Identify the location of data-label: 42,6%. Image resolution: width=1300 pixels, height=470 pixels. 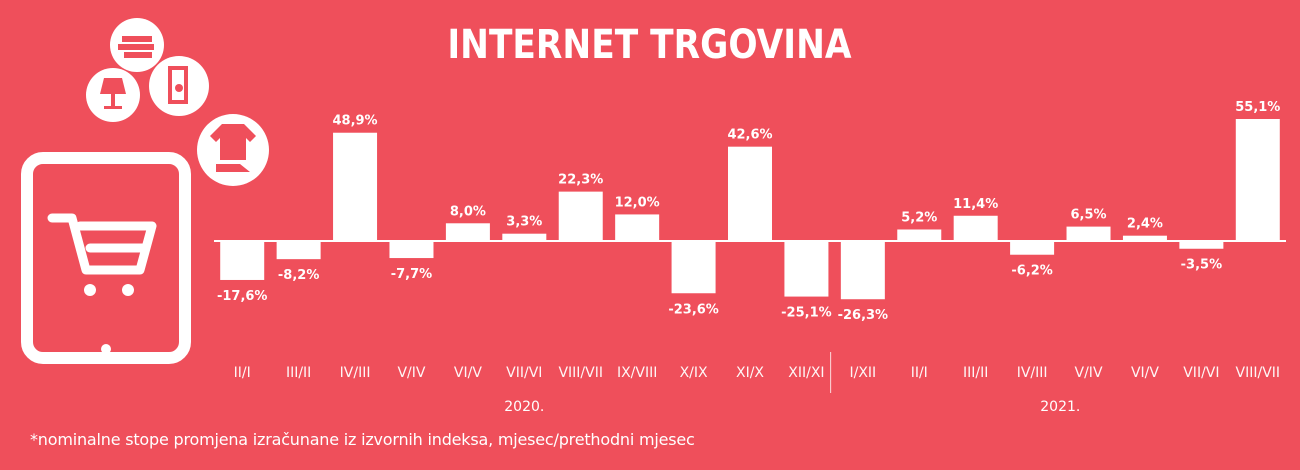
(749, 135).